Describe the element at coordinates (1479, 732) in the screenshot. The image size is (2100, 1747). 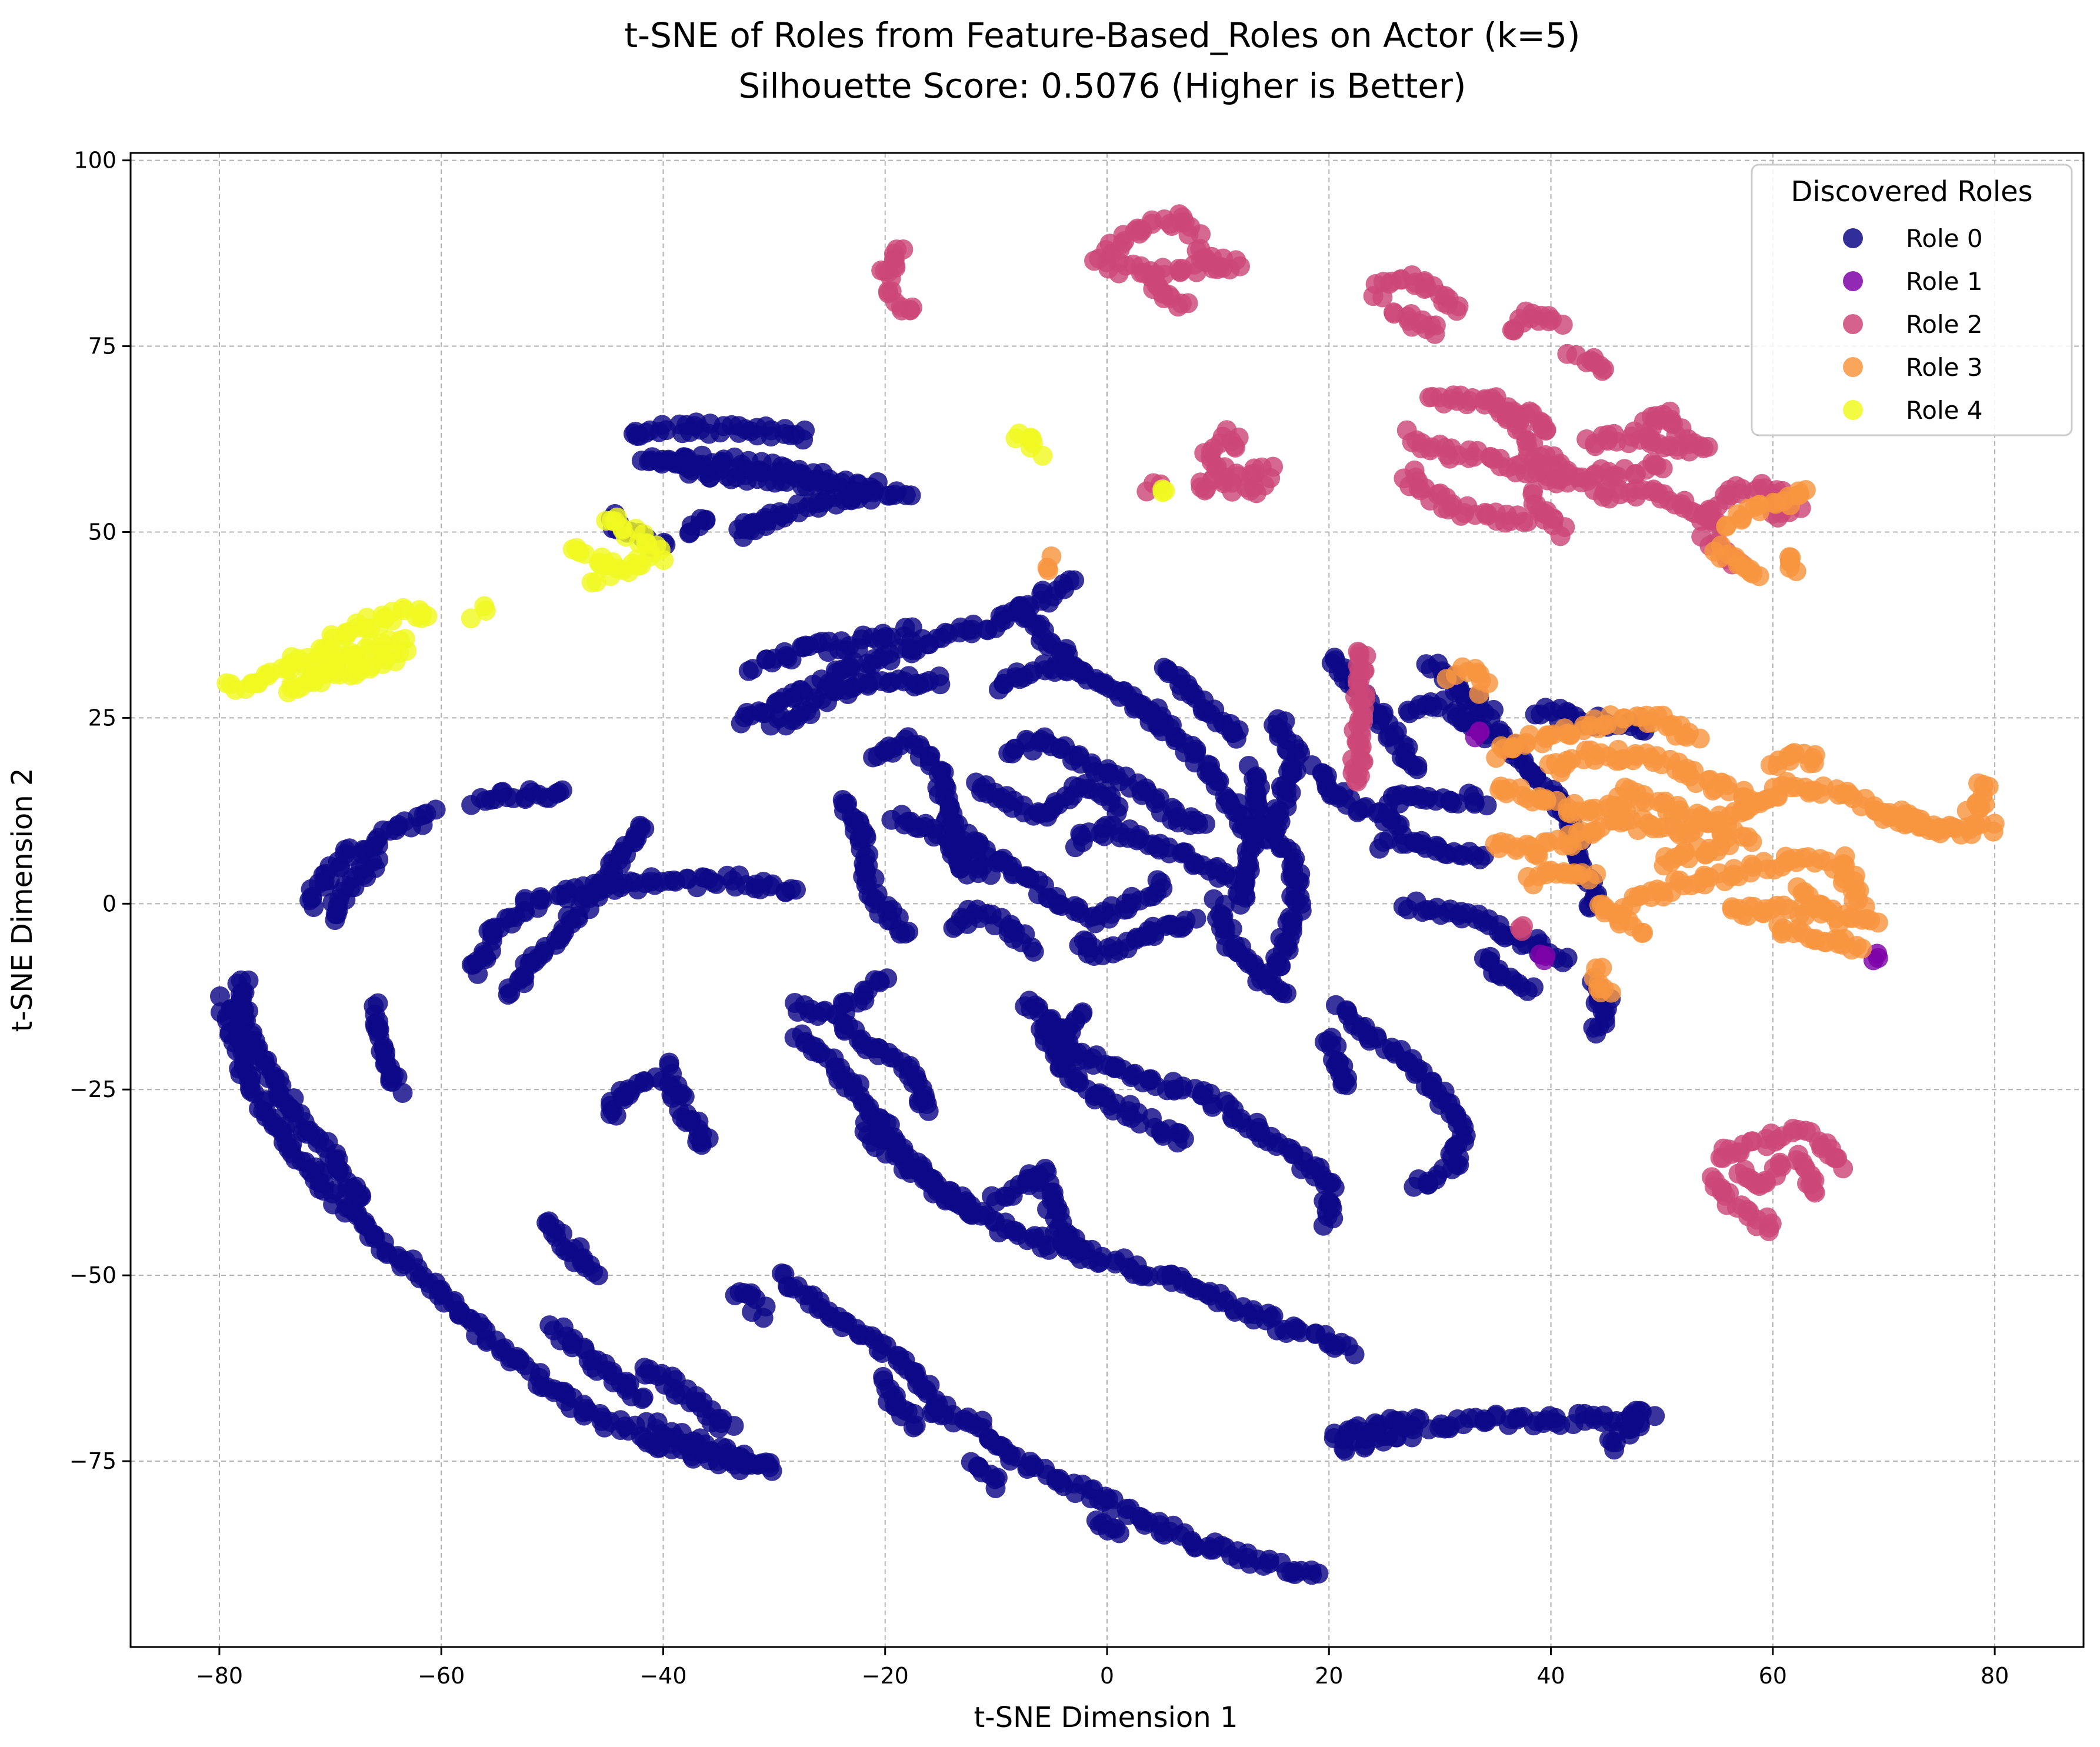
I see `point-role1` at that location.